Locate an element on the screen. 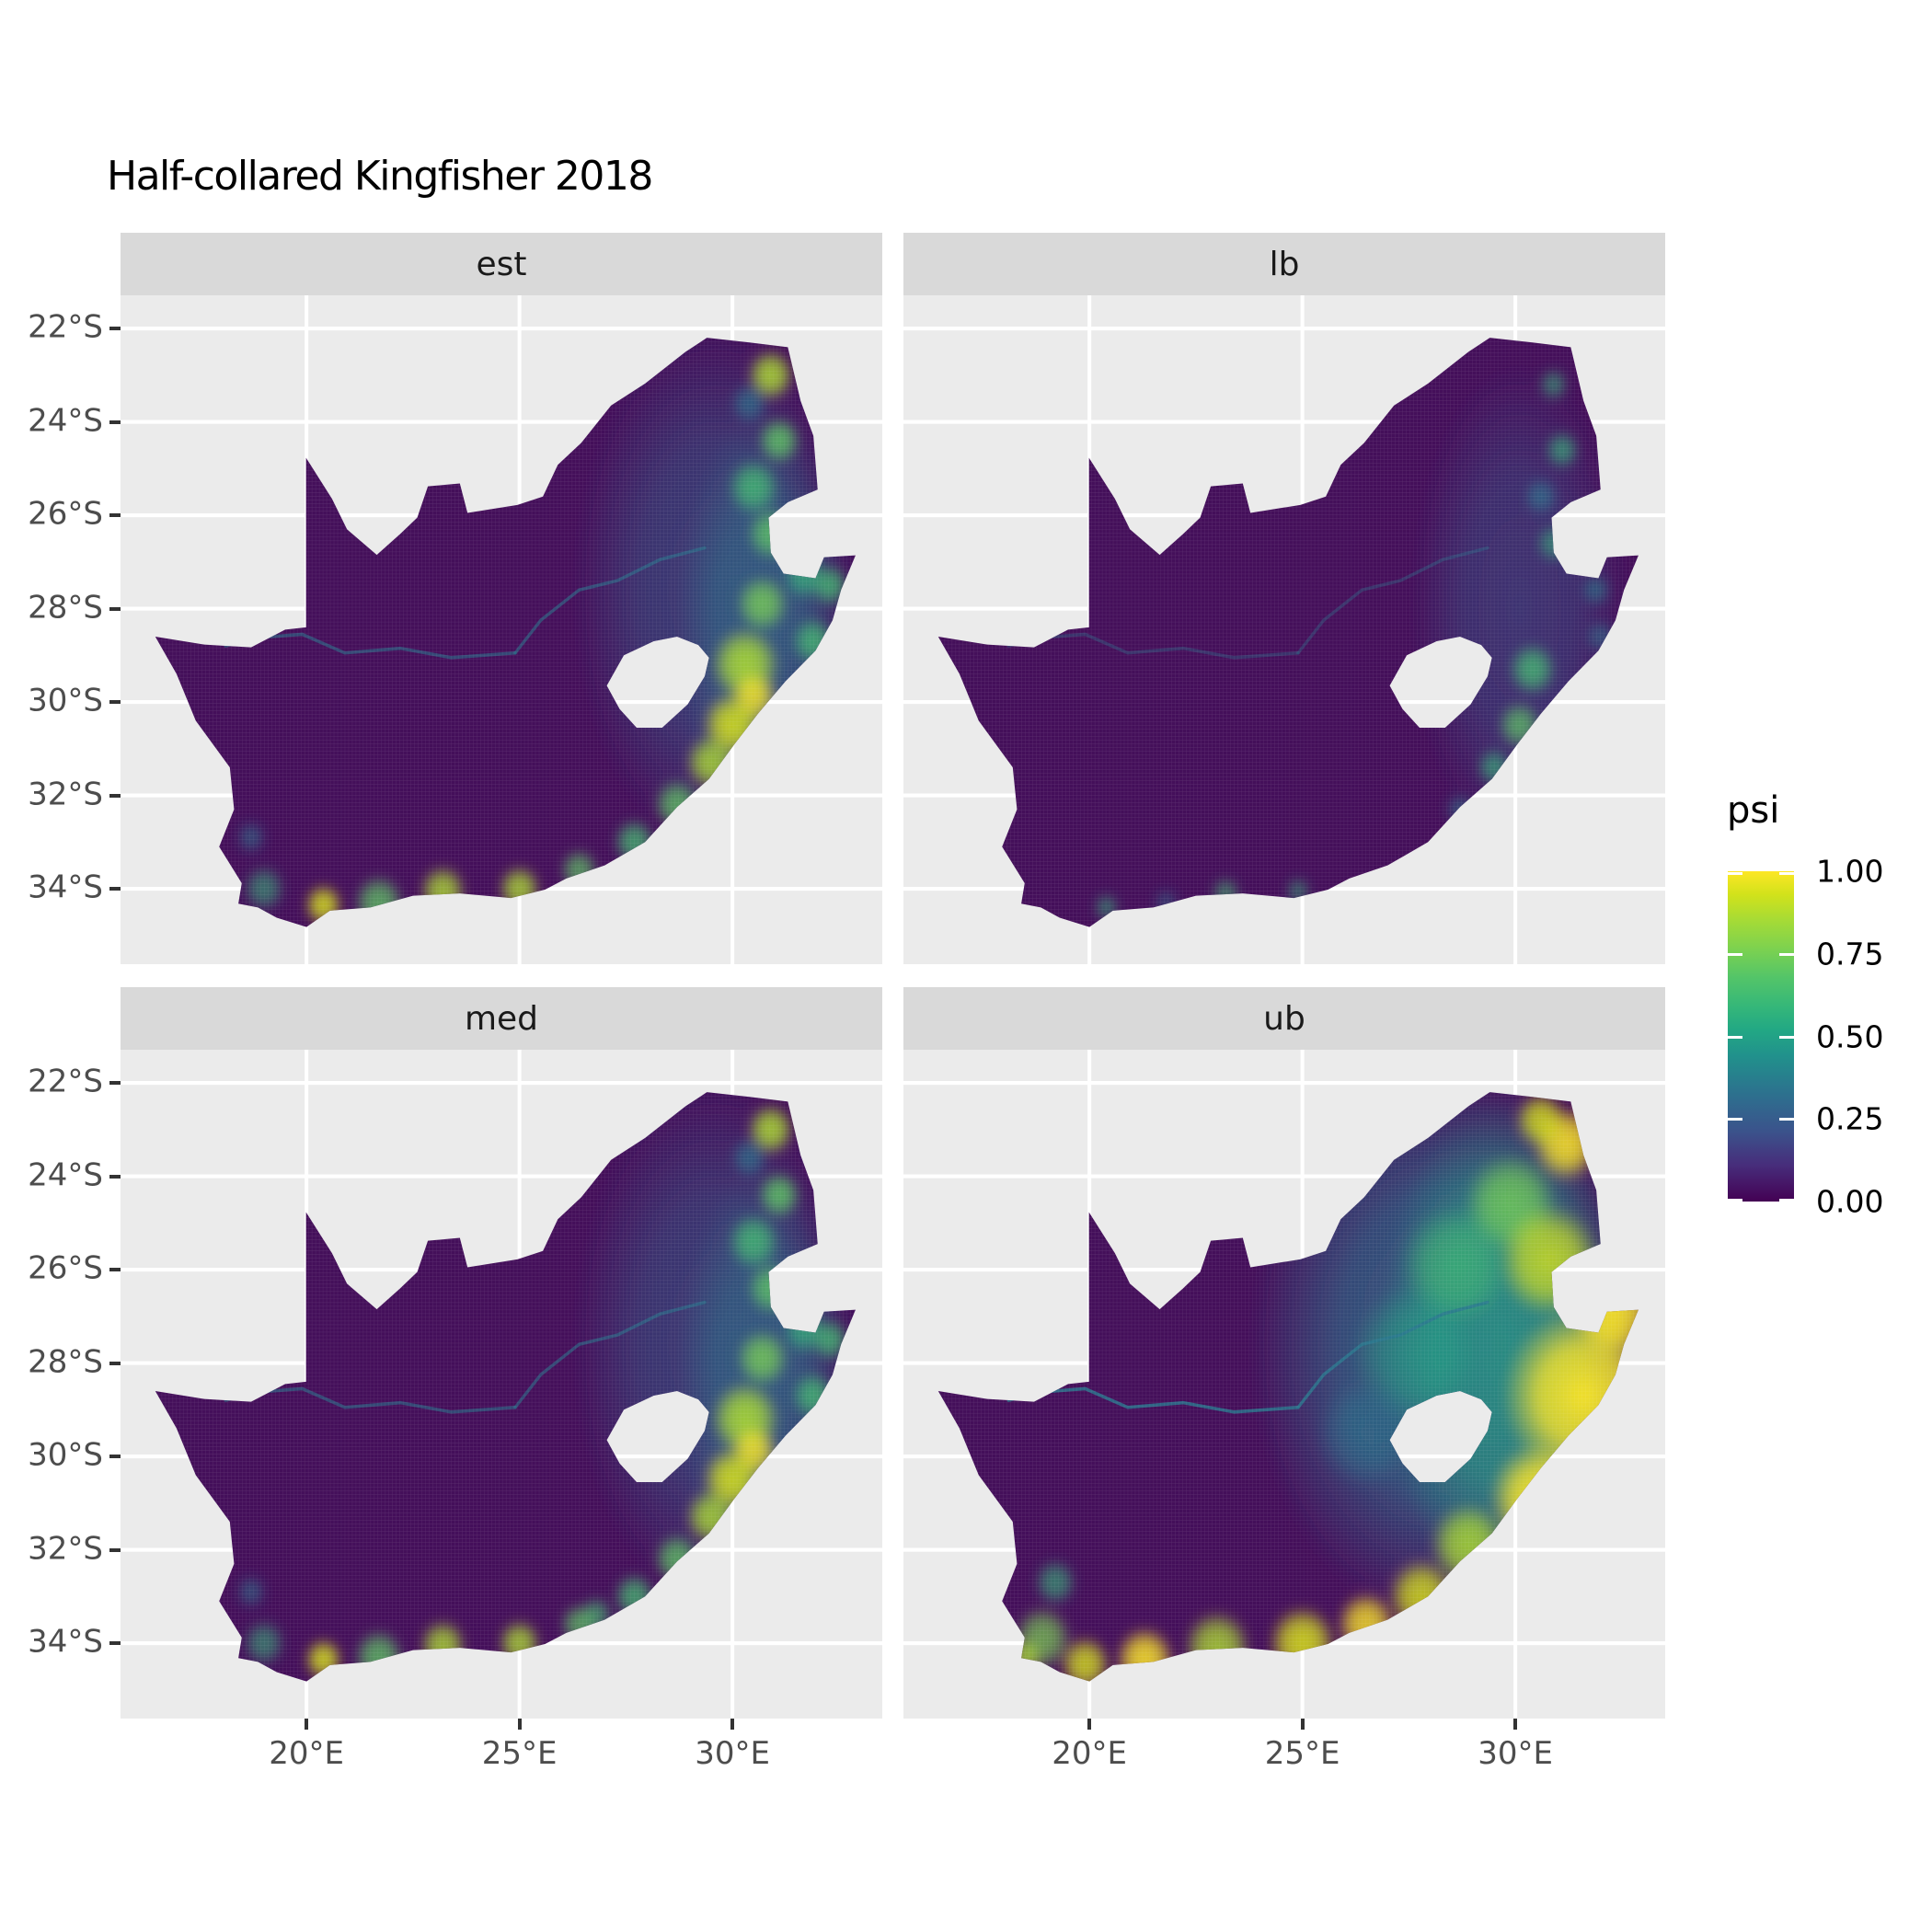  map-svg-ub is located at coordinates (1284, 1384).